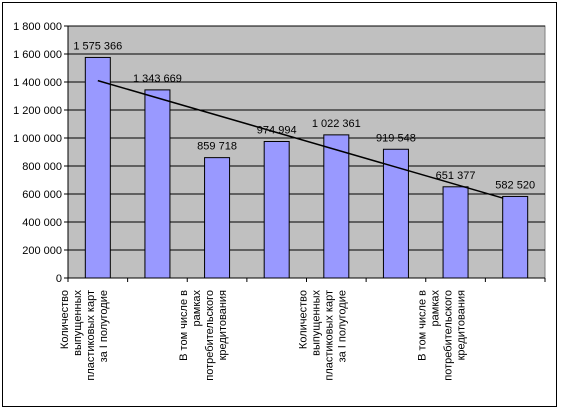 The width and height of the screenshot is (561, 411). What do you see at coordinates (456, 176) in the screenshot?
I see `data-label: 651 377` at bounding box center [456, 176].